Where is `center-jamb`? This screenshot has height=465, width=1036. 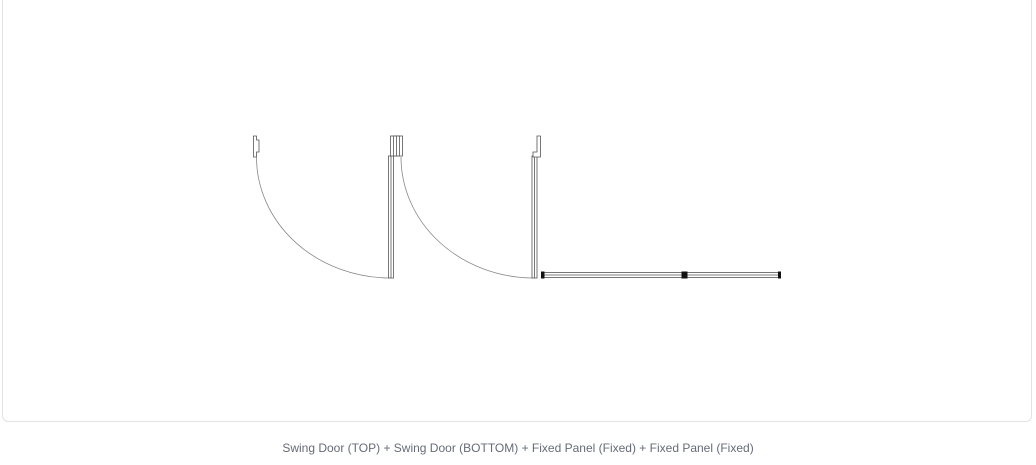 center-jamb is located at coordinates (396, 146).